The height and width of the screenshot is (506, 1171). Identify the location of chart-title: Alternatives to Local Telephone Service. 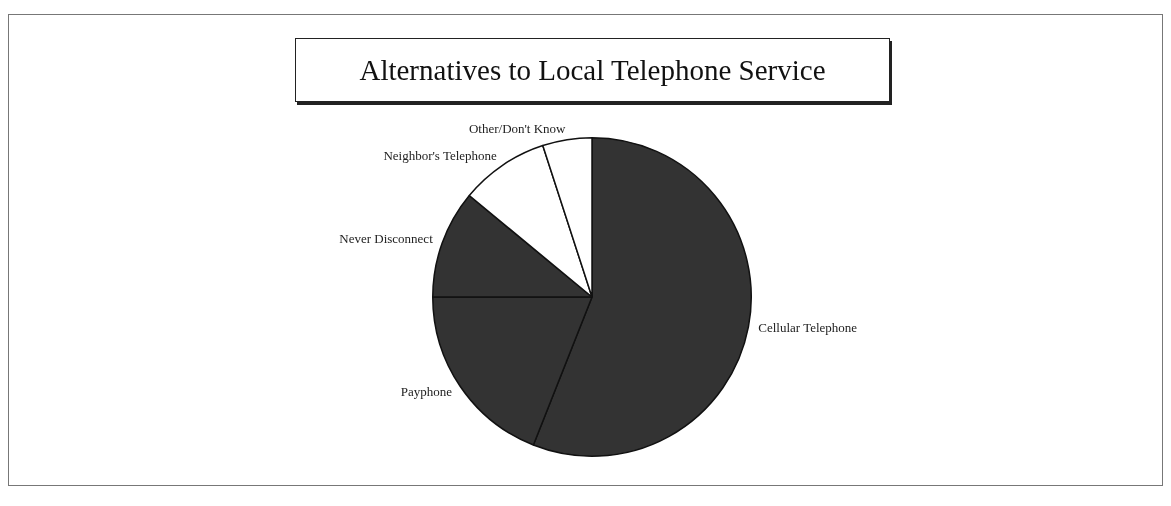
(592, 70).